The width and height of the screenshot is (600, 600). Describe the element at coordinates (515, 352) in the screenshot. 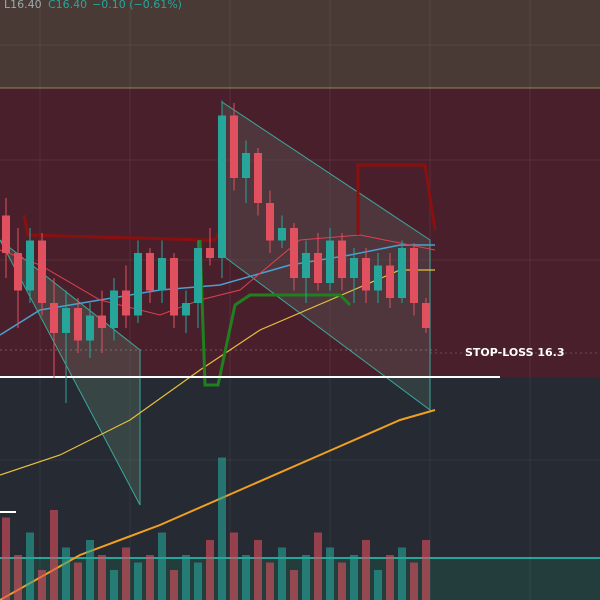

I see `stop-loss-label: STOP-LOSS 16.3` at that location.